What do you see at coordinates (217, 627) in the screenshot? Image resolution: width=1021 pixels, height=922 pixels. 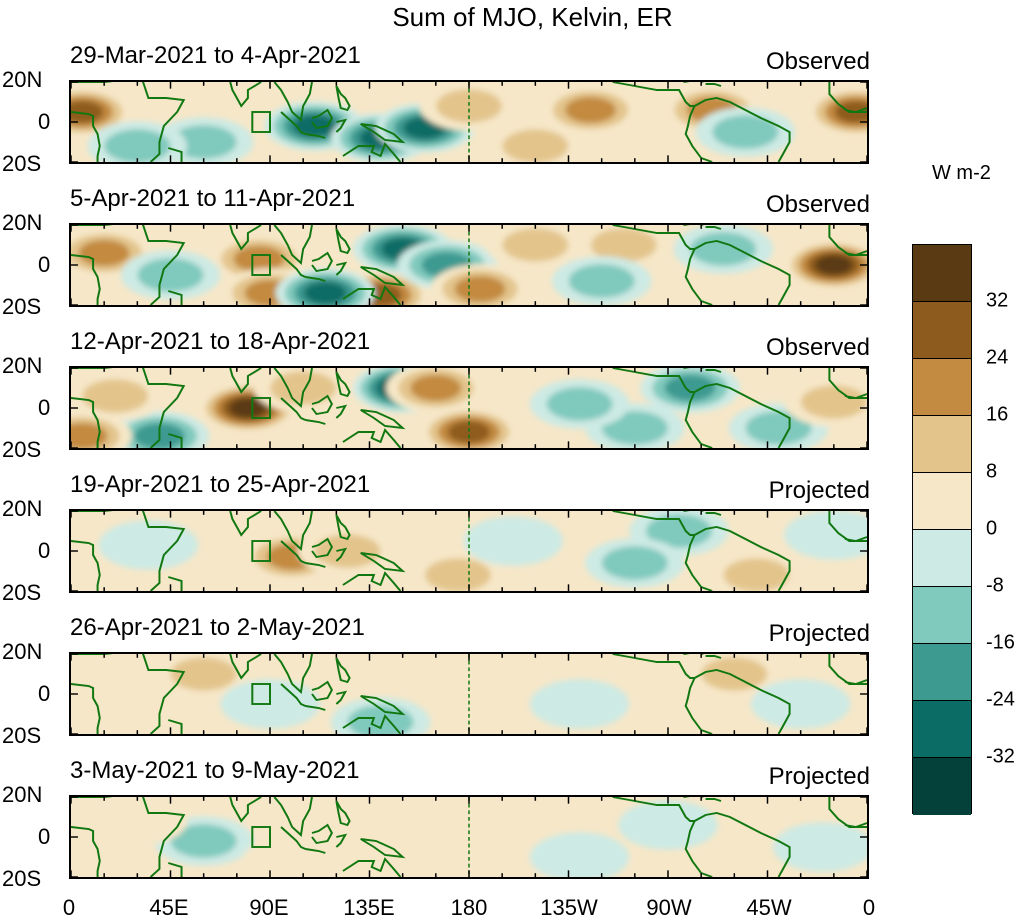 I see `panel-date-range: 26-Apr-2021 to 2-May-2021` at bounding box center [217, 627].